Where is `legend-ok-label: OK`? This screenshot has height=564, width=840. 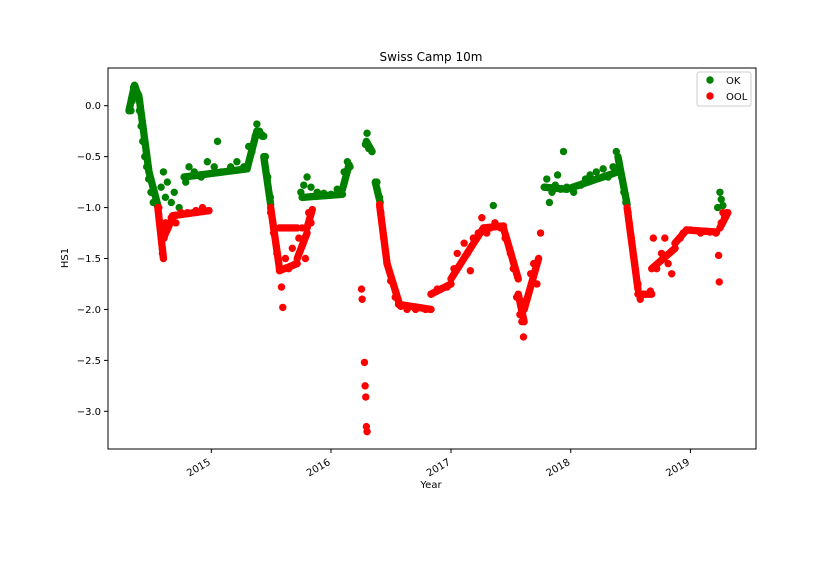
legend-ok-label: OK is located at coordinates (733, 81).